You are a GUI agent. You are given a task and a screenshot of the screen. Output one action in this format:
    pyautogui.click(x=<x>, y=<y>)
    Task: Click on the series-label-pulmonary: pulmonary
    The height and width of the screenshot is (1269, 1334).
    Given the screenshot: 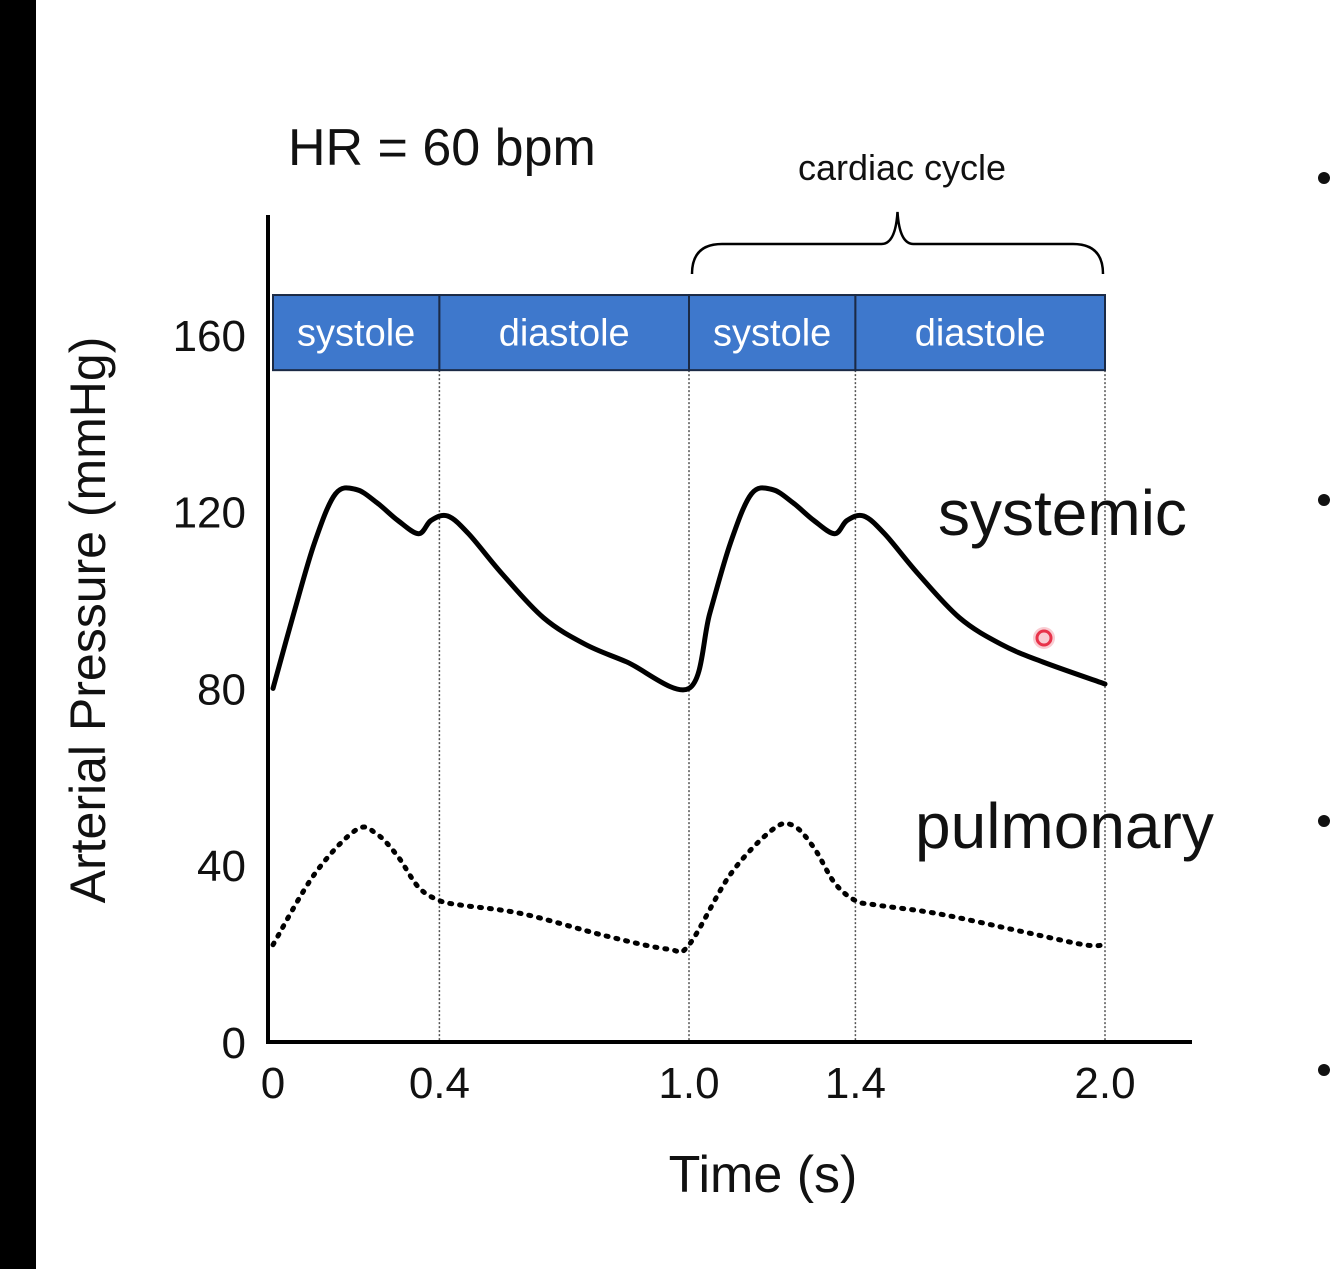 What is the action you would take?
    pyautogui.click(x=1064, y=826)
    